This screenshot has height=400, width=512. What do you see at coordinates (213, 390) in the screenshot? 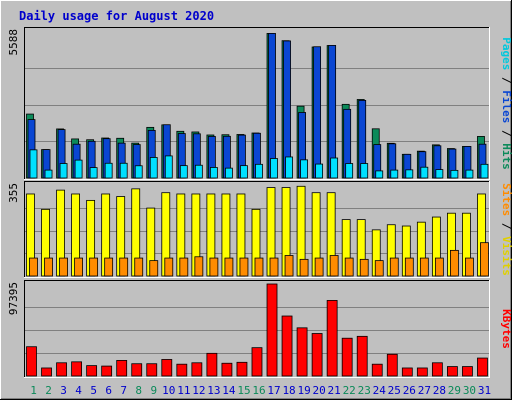
I see `day-label-13: 13` at bounding box center [213, 390].